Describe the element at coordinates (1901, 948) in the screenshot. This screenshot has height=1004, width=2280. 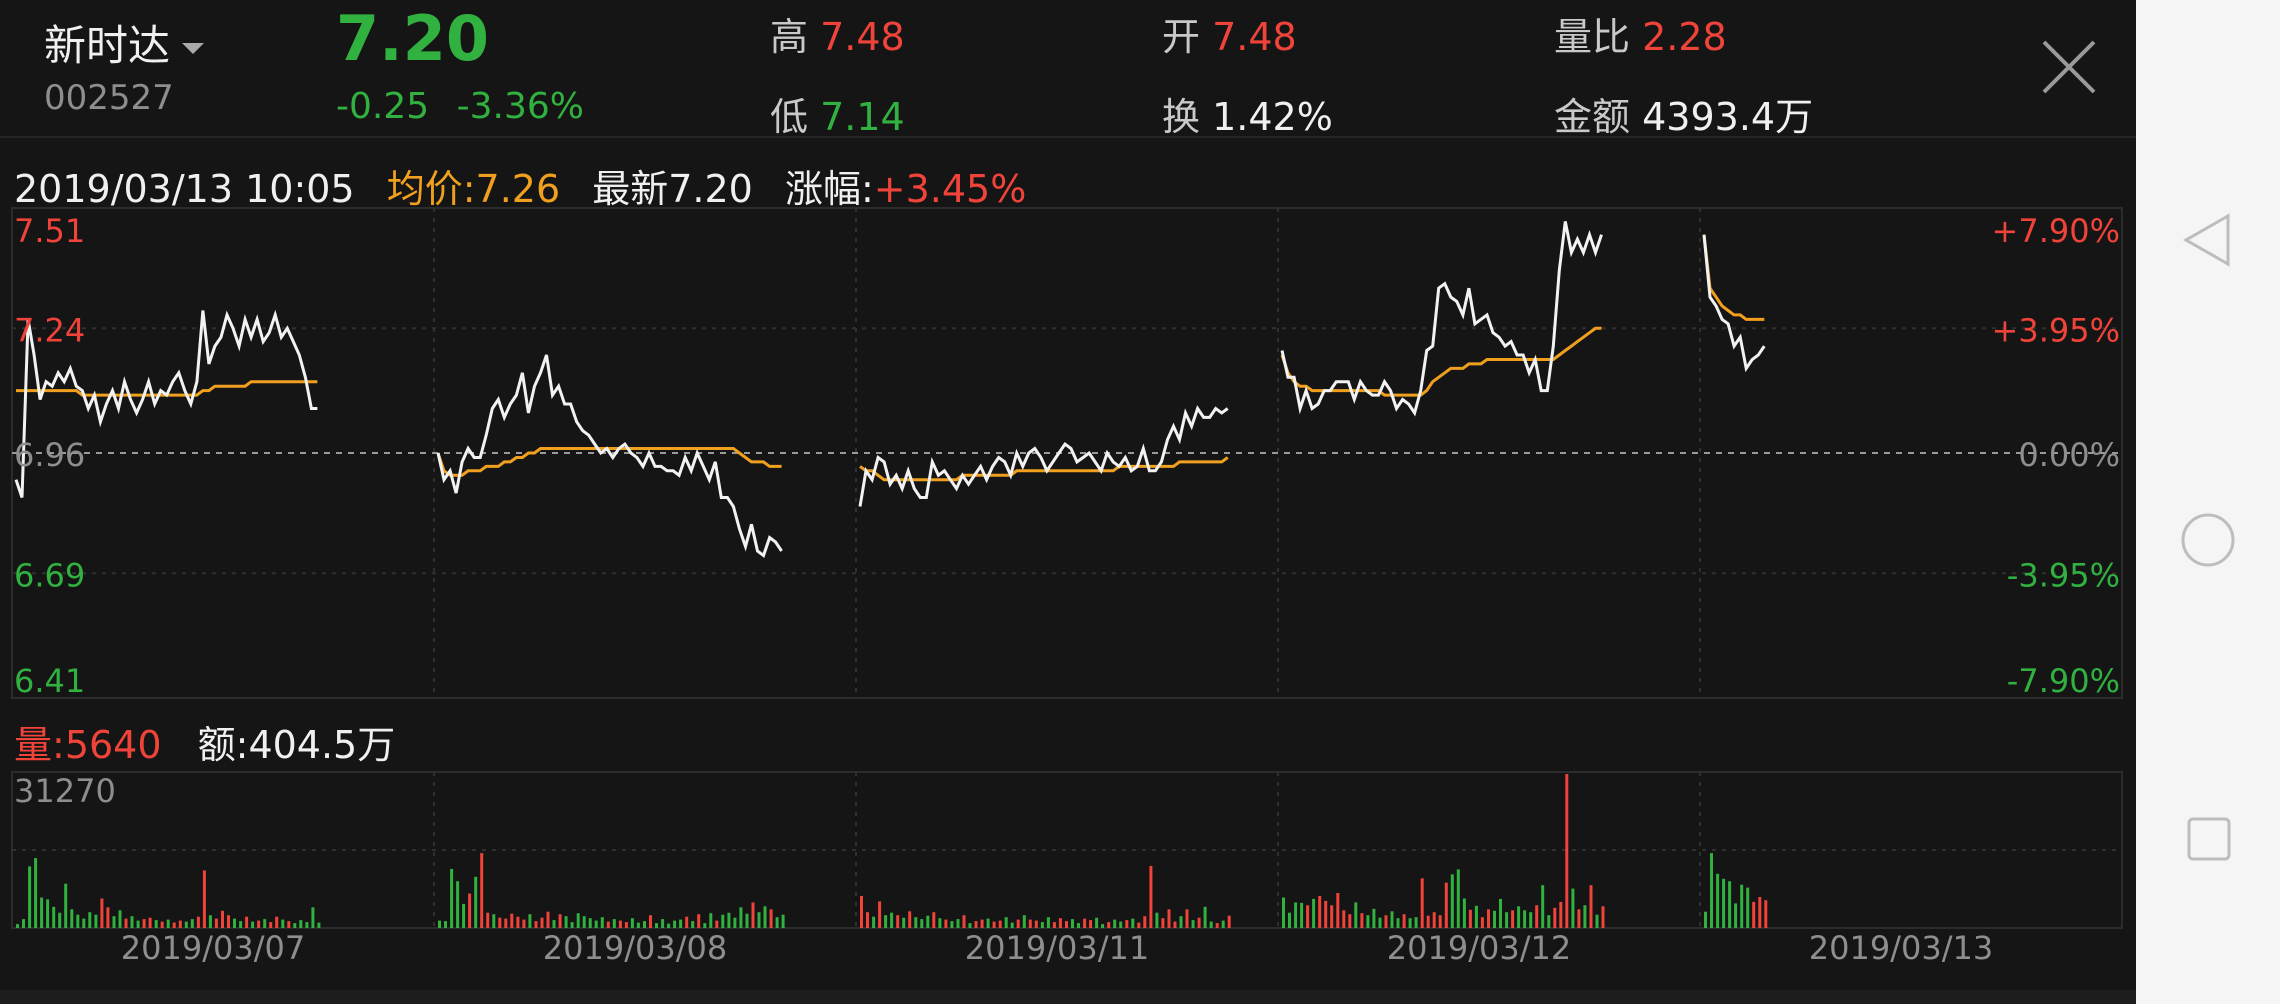
I see `x-tick-label: 2019/03/13` at that location.